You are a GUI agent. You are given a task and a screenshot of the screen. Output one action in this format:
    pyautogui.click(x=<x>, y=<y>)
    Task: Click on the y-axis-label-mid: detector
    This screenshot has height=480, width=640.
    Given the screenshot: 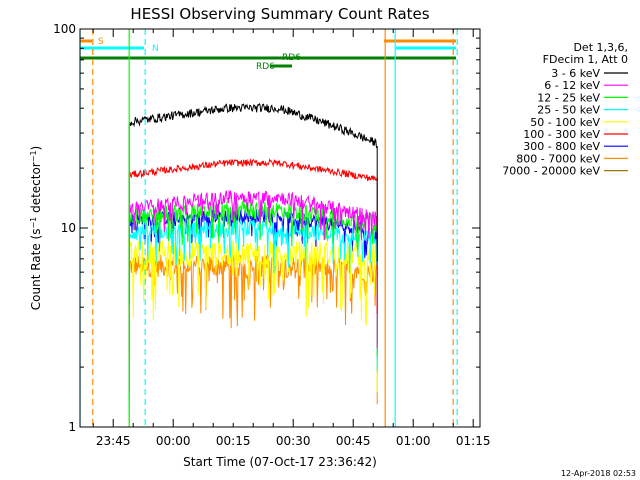 What is the action you would take?
    pyautogui.click(x=36, y=189)
    